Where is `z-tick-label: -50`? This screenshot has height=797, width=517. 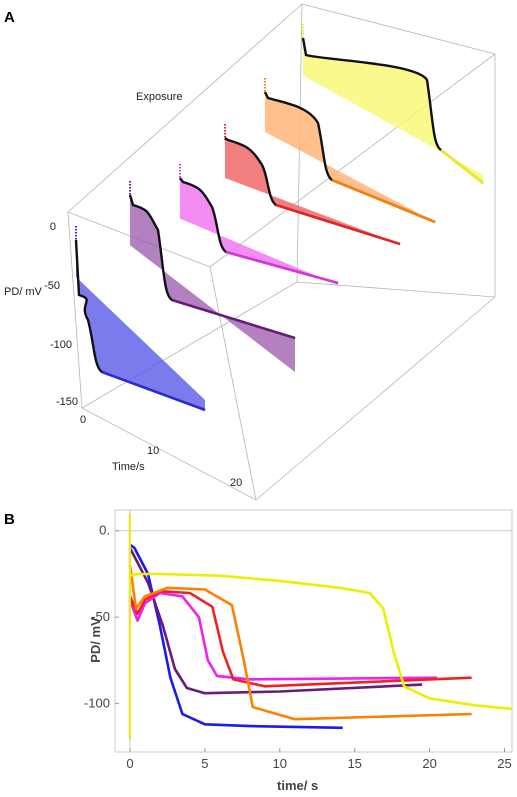 z-tick-label: -50 is located at coordinates (52, 286).